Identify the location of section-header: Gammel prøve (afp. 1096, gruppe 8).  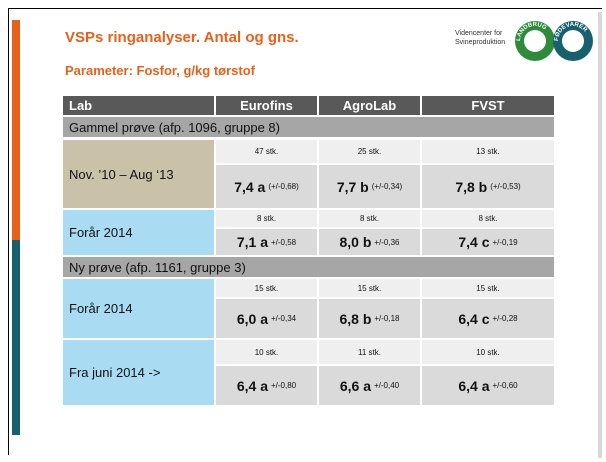
(308, 127).